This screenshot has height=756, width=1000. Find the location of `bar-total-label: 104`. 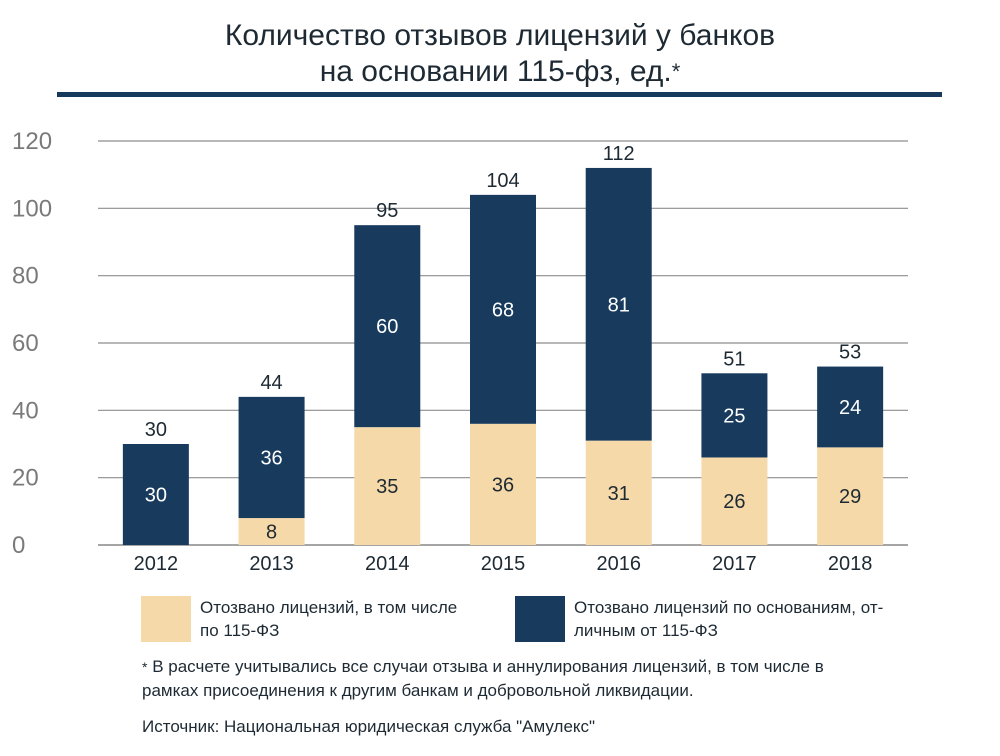

bar-total-label: 104 is located at coordinates (502, 181).